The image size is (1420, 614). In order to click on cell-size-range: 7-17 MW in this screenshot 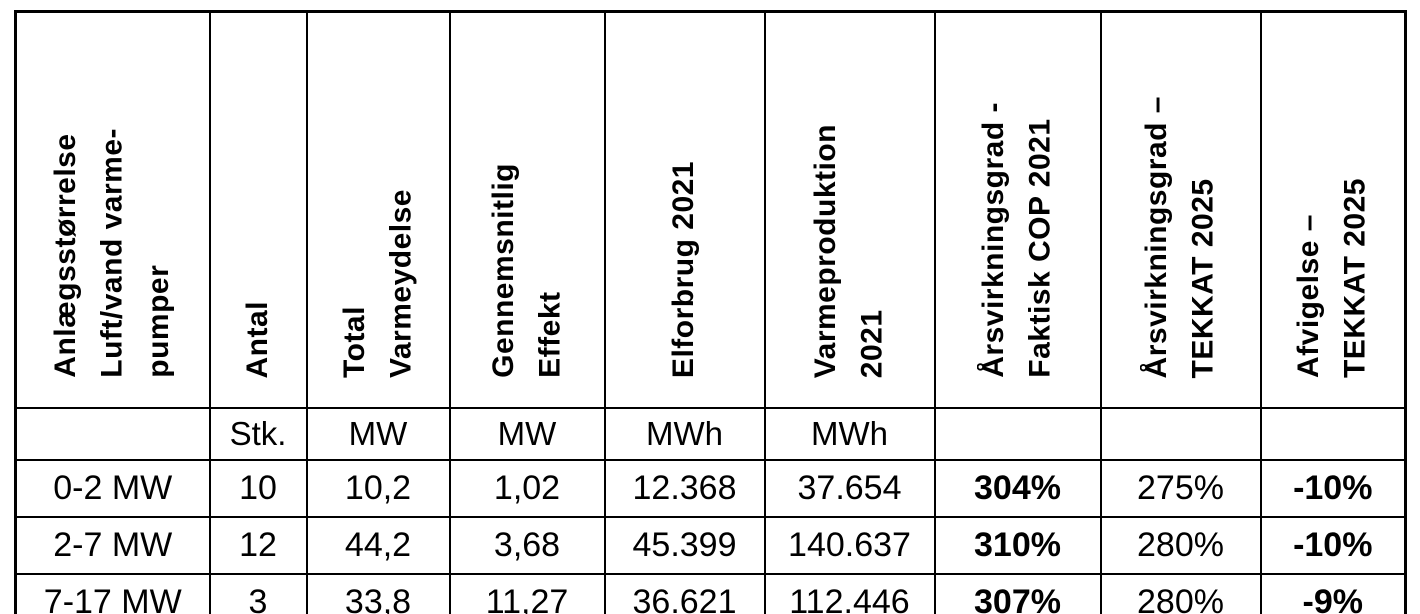, I will do `click(112, 593)`.